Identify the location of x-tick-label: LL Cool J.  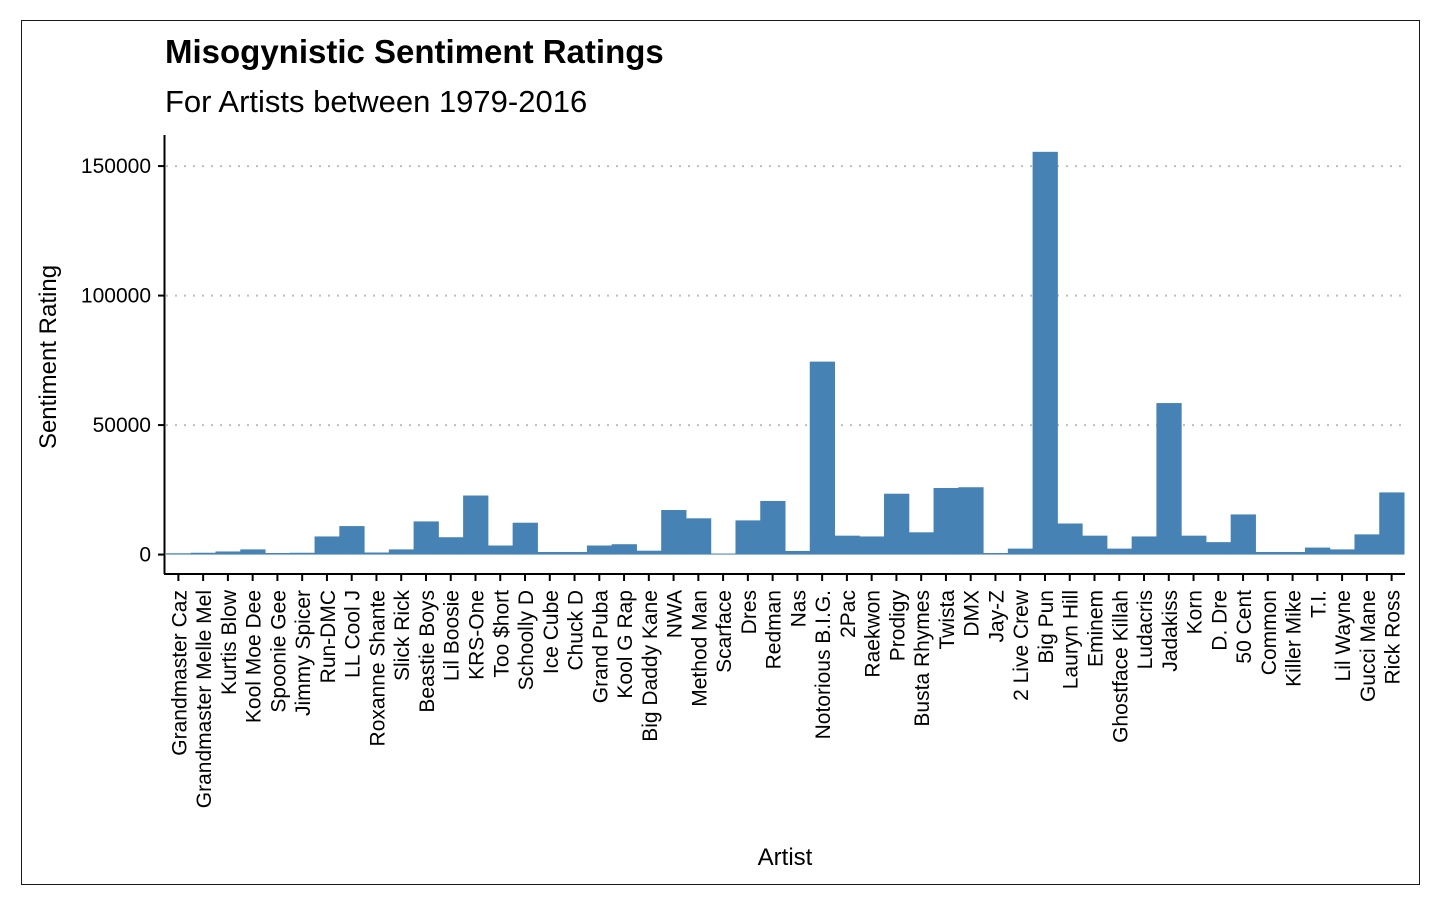
(353, 634).